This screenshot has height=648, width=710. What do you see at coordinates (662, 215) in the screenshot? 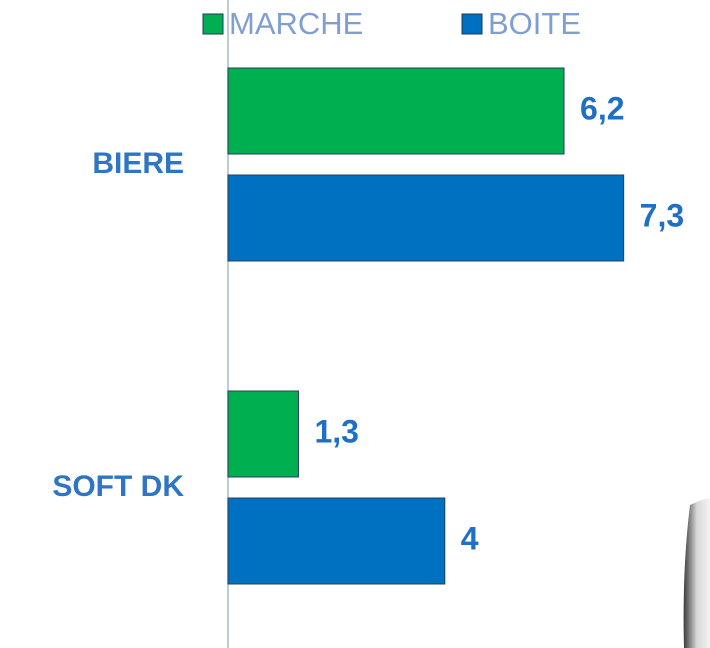
I see `value-label: 7,3` at bounding box center [662, 215].